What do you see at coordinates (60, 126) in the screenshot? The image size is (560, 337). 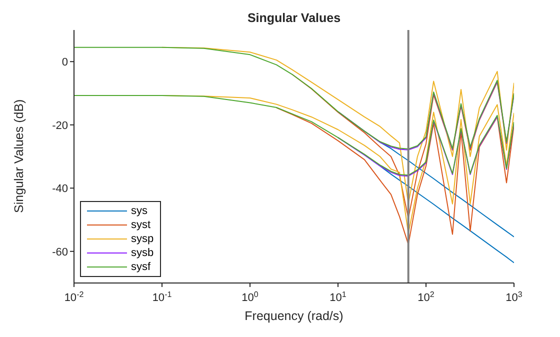 I see `y-tick-label: -20` at bounding box center [60, 126].